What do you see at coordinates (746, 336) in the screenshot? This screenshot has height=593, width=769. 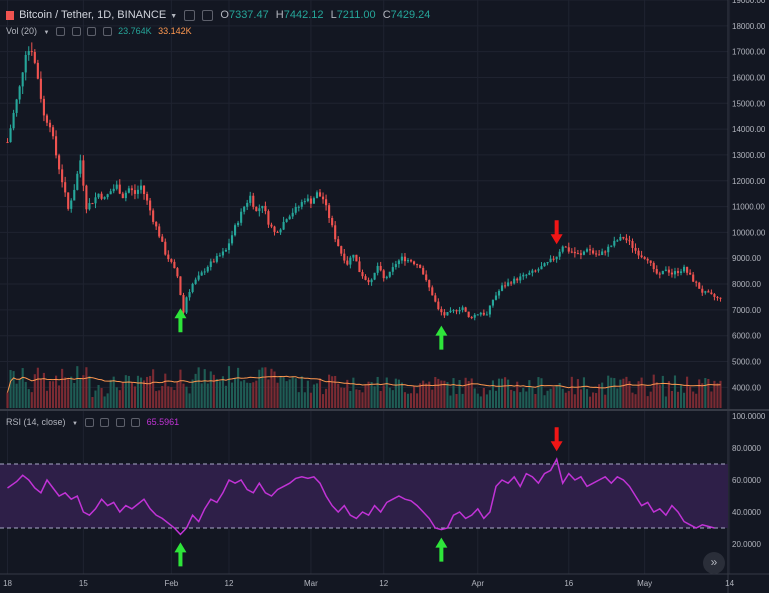 I see `price-tick-label: 6000.00` at bounding box center [746, 336].